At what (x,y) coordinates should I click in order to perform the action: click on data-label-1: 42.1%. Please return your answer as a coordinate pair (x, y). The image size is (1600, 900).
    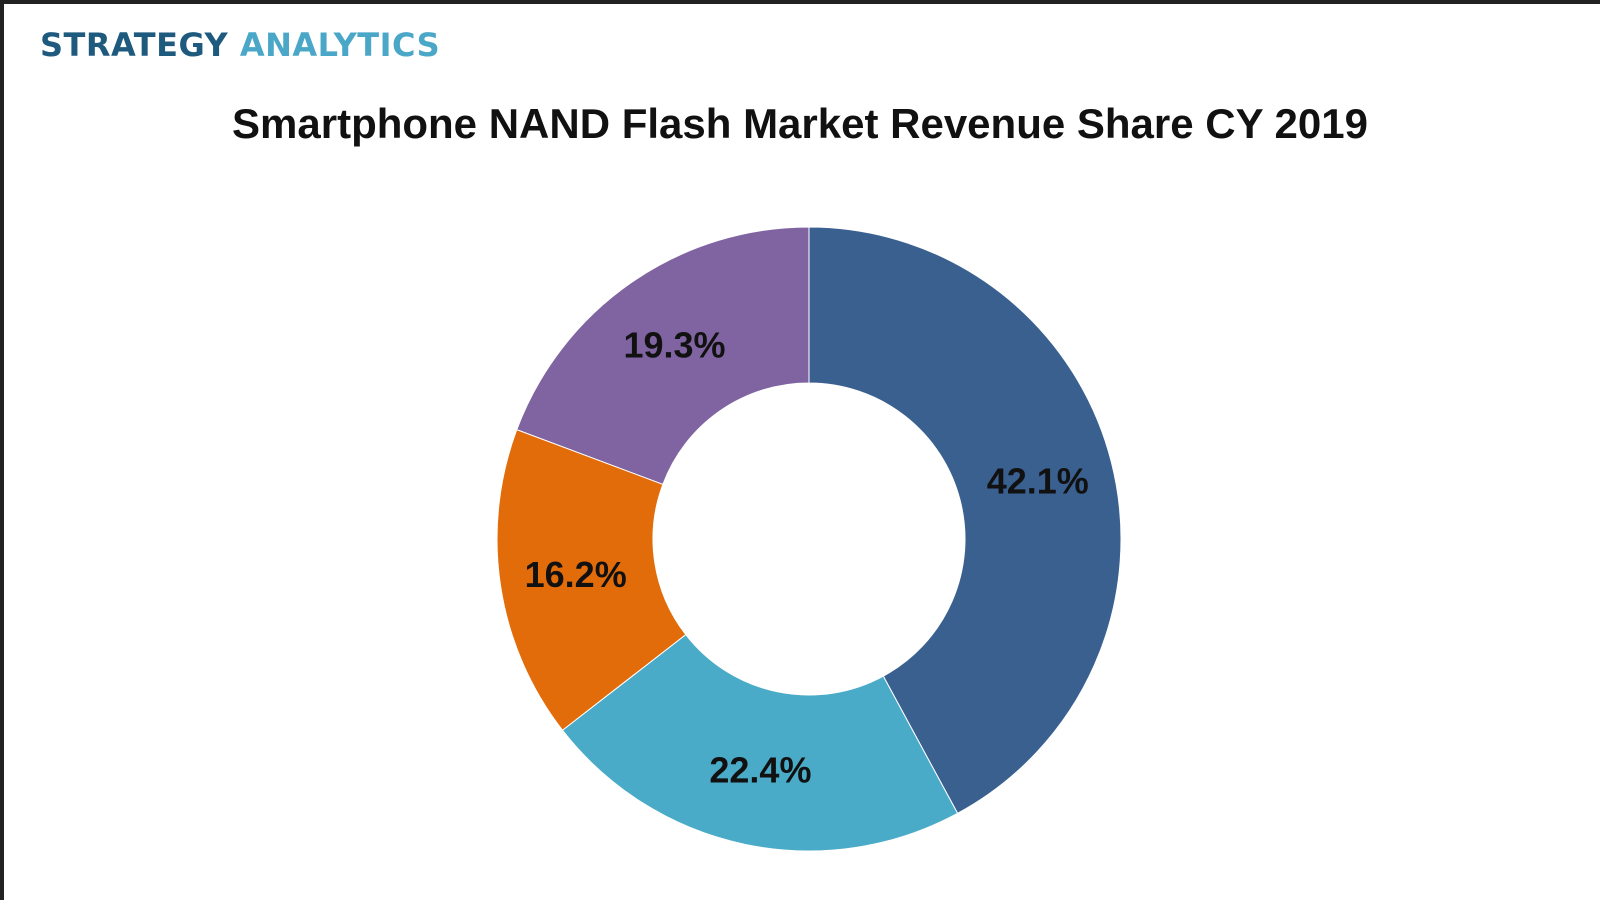
    Looking at the image, I should click on (1038, 481).